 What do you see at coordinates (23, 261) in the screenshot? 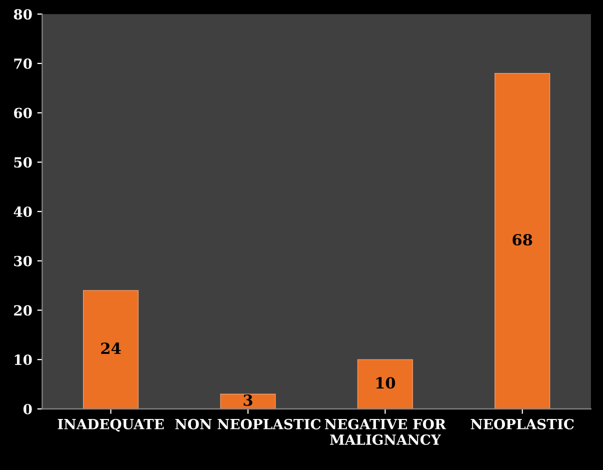
I see `y-tick-label: 30` at bounding box center [23, 261].